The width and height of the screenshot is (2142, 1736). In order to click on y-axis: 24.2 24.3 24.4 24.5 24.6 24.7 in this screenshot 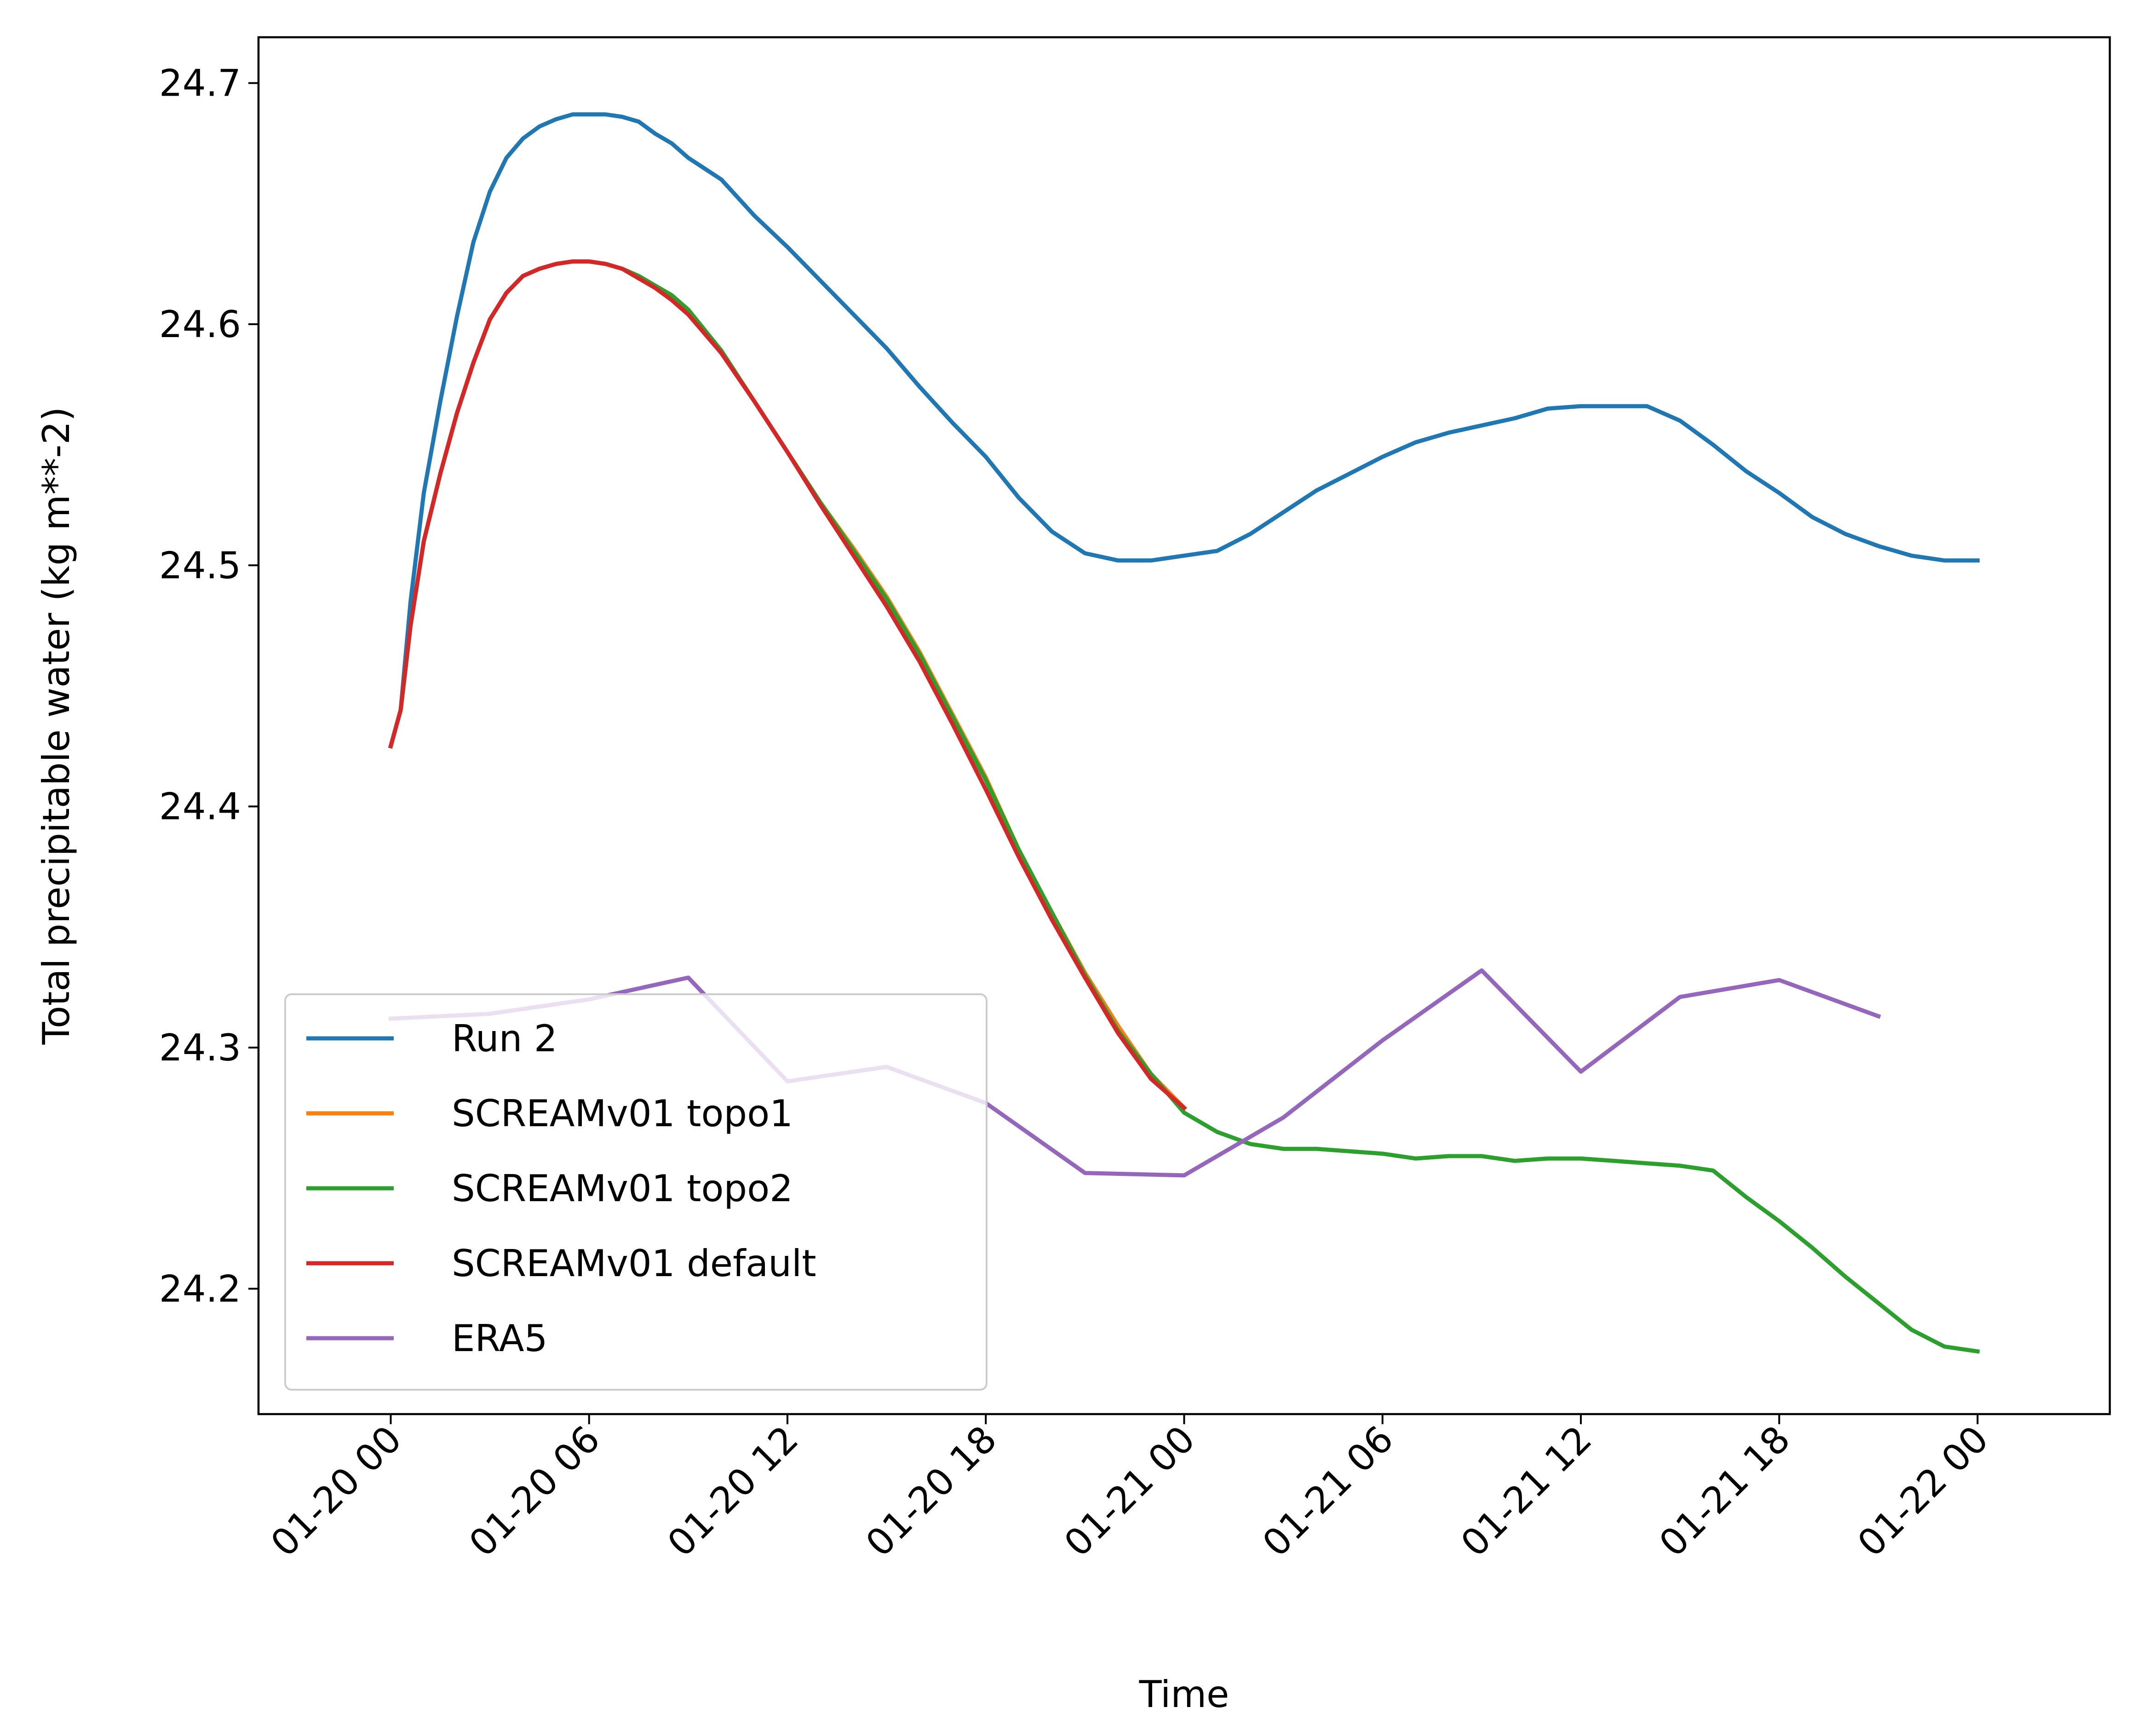, I will do `click(208, 686)`.